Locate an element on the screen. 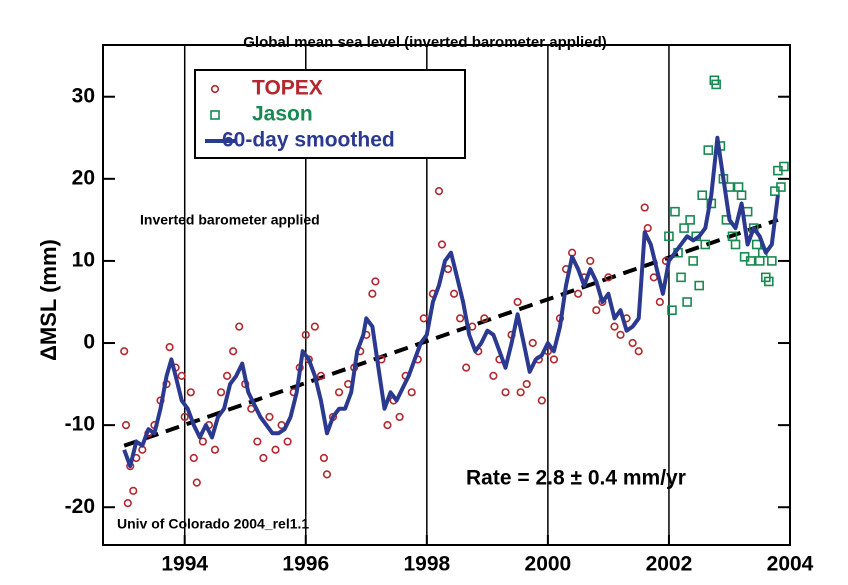 This screenshot has height=585, width=848. y-tick-label: -20 is located at coordinates (80, 506).